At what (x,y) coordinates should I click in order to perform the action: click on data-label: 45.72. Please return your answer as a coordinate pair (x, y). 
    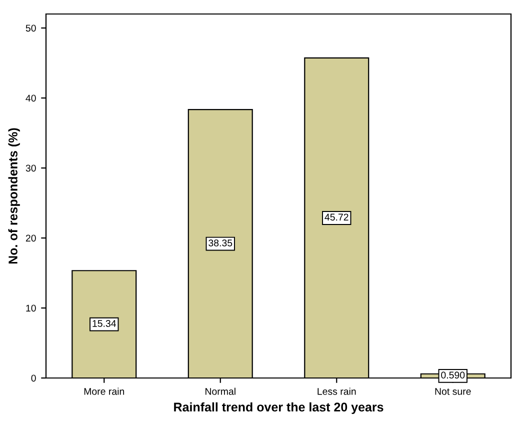
    Looking at the image, I should click on (336, 217).